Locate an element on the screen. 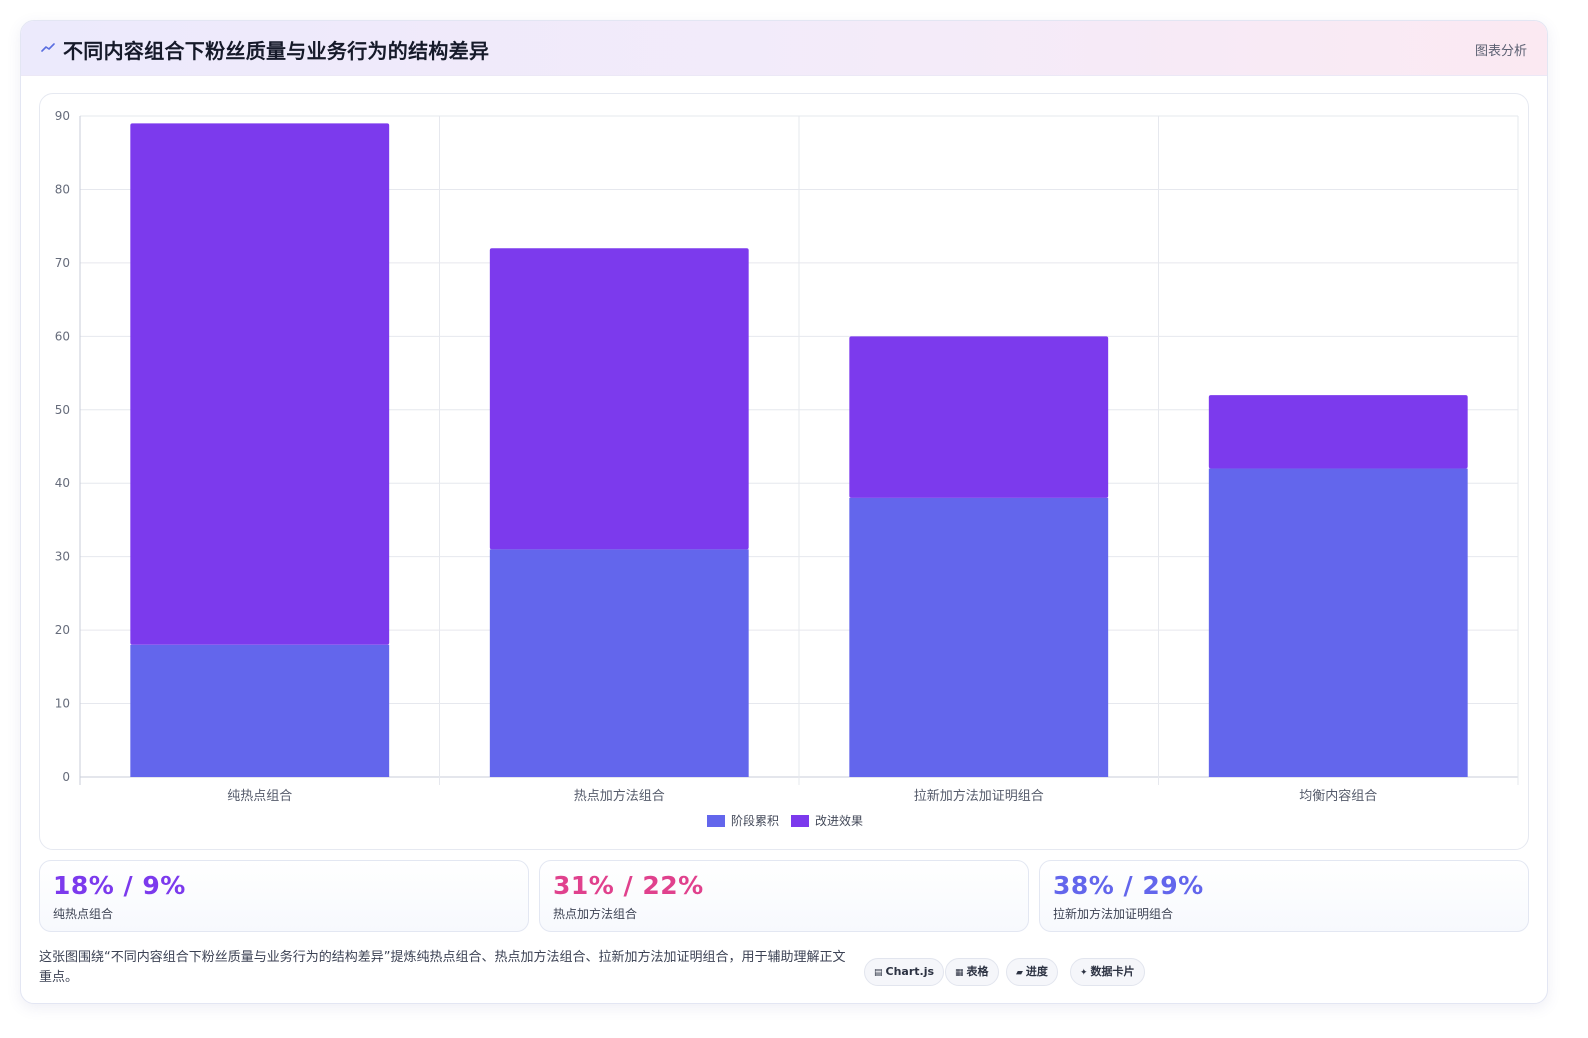  stat-value: 38% / 29% is located at coordinates (1128, 885).